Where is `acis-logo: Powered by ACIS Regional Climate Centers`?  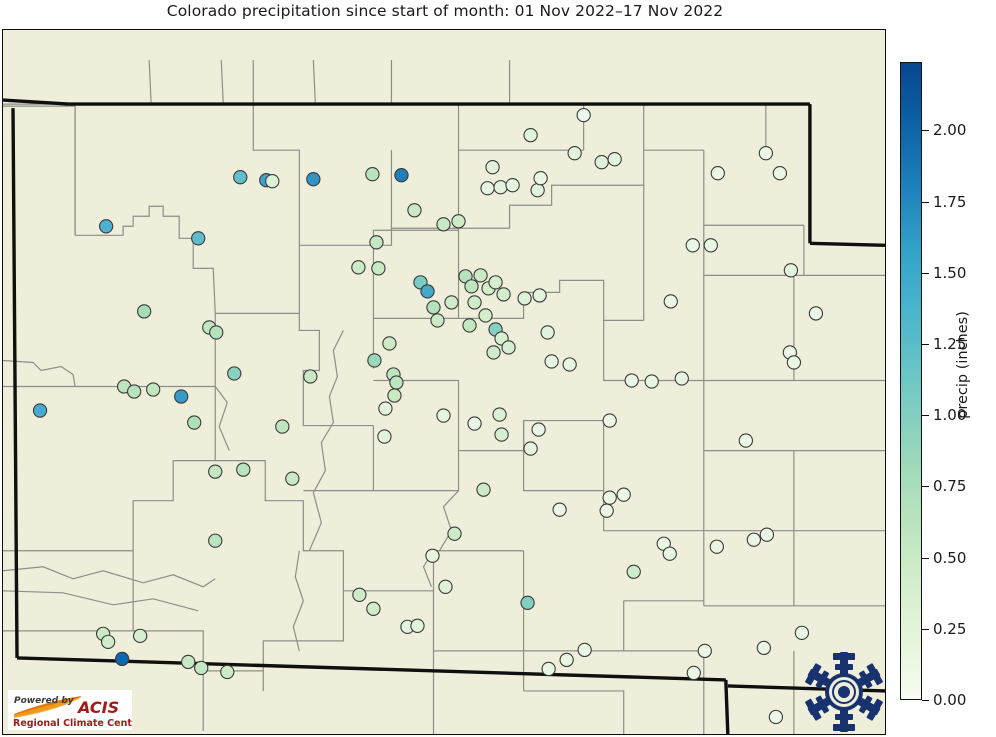 acis-logo: Powered by ACIS Regional Climate Centers is located at coordinates (70, 710).